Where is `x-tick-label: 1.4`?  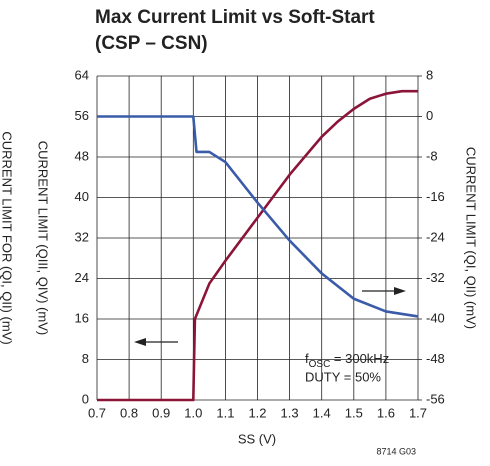
x-tick-label: 1.4 is located at coordinates (322, 412).